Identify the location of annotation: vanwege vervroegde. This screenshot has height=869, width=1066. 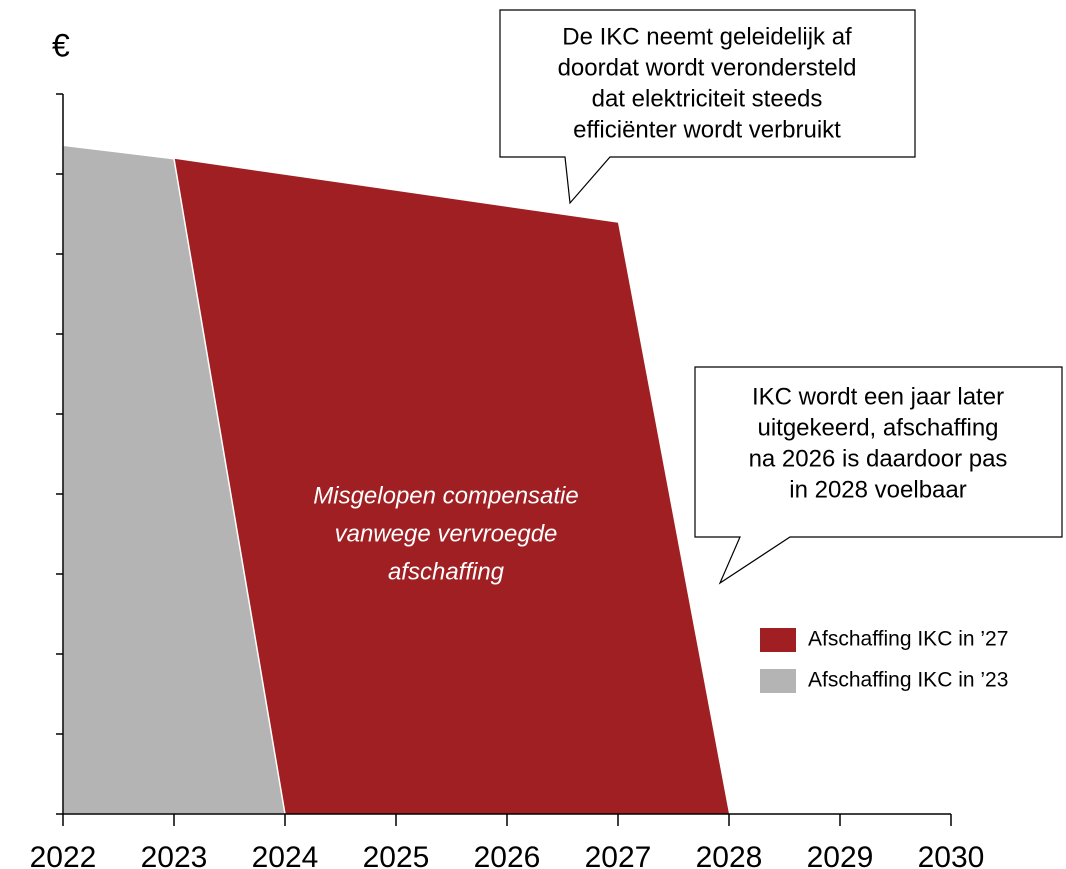
(446, 533).